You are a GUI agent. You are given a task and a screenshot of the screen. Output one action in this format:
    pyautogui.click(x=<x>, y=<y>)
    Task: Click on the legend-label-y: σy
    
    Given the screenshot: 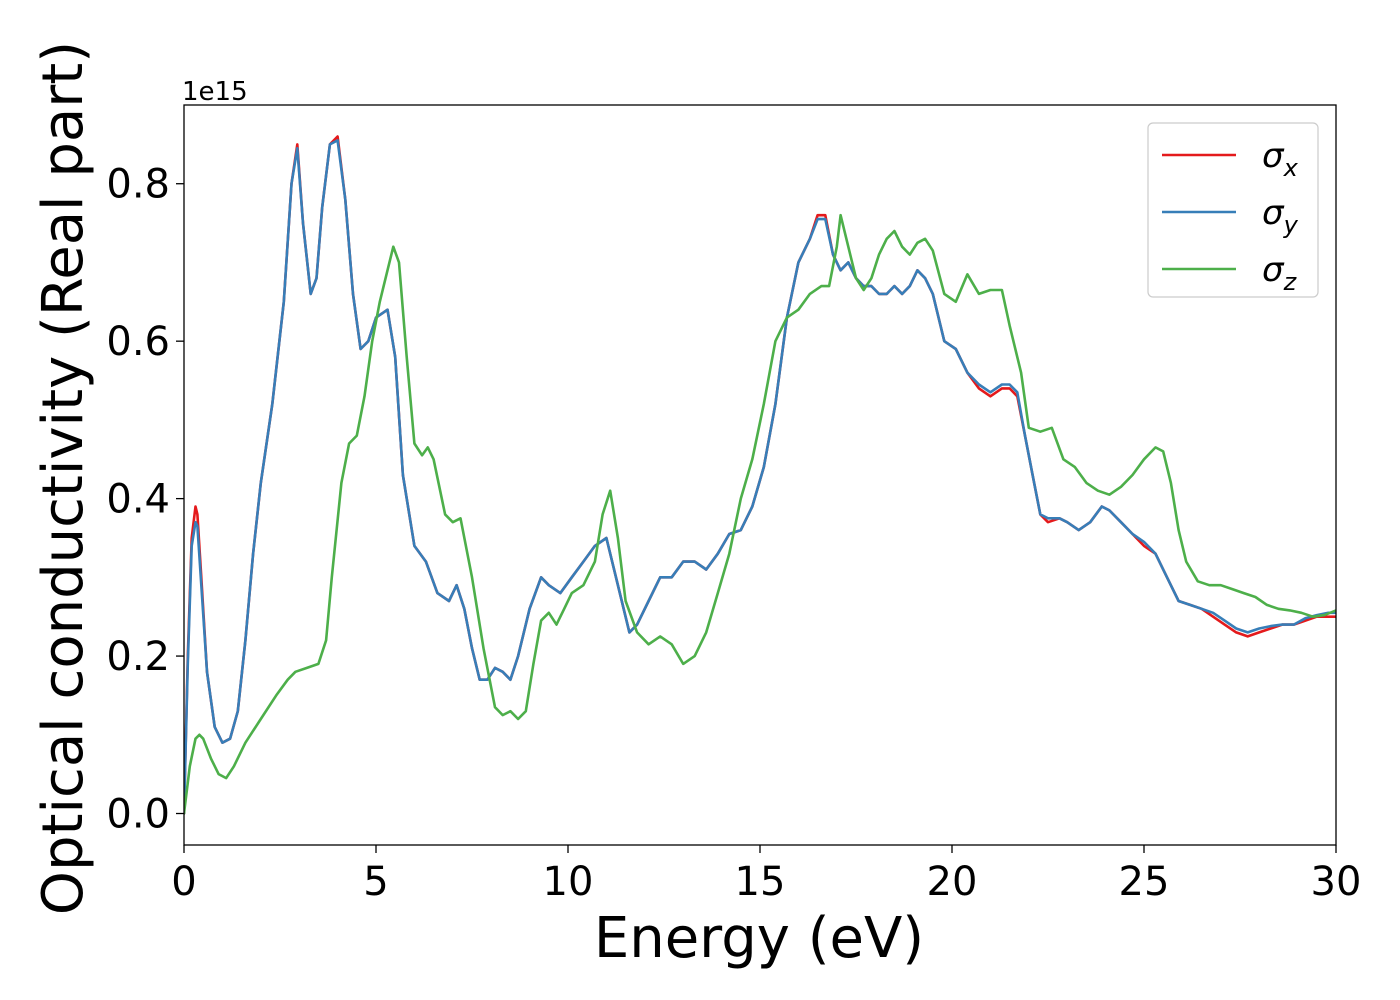 What is the action you would take?
    pyautogui.click(x=1280, y=216)
    